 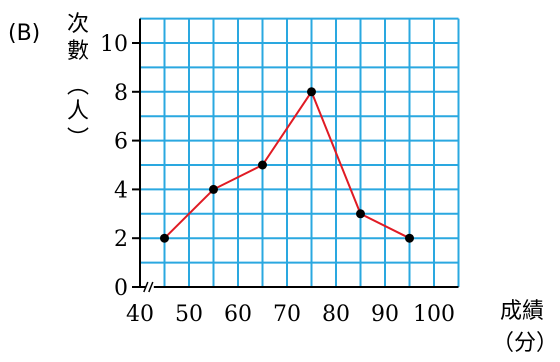 What do you see at coordinates (121, 93) in the screenshot?
I see `y-tick-label: 8` at bounding box center [121, 93].